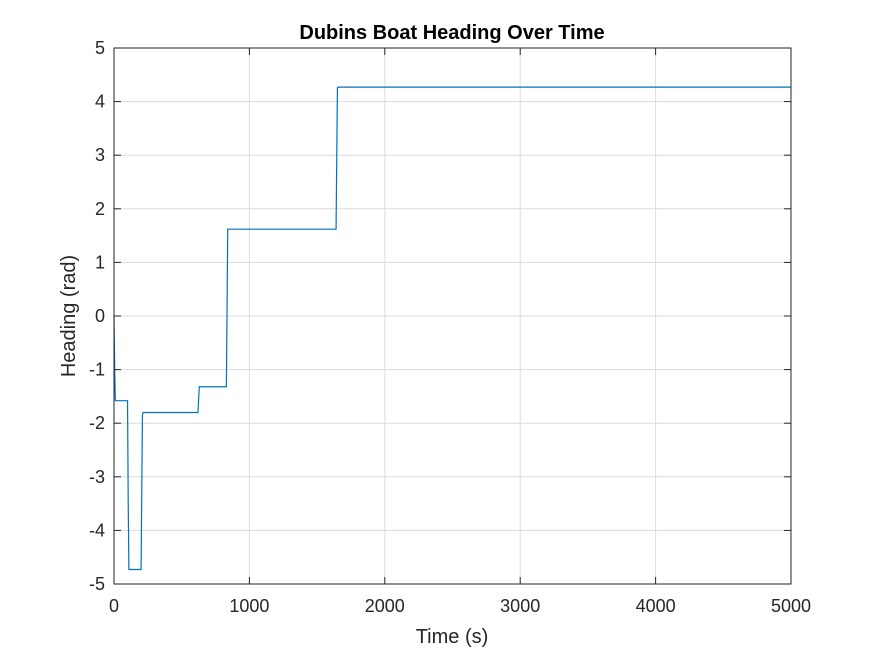 This screenshot has height=656, width=875. I want to click on y-axis-label: Heading (rad), so click(69, 316).